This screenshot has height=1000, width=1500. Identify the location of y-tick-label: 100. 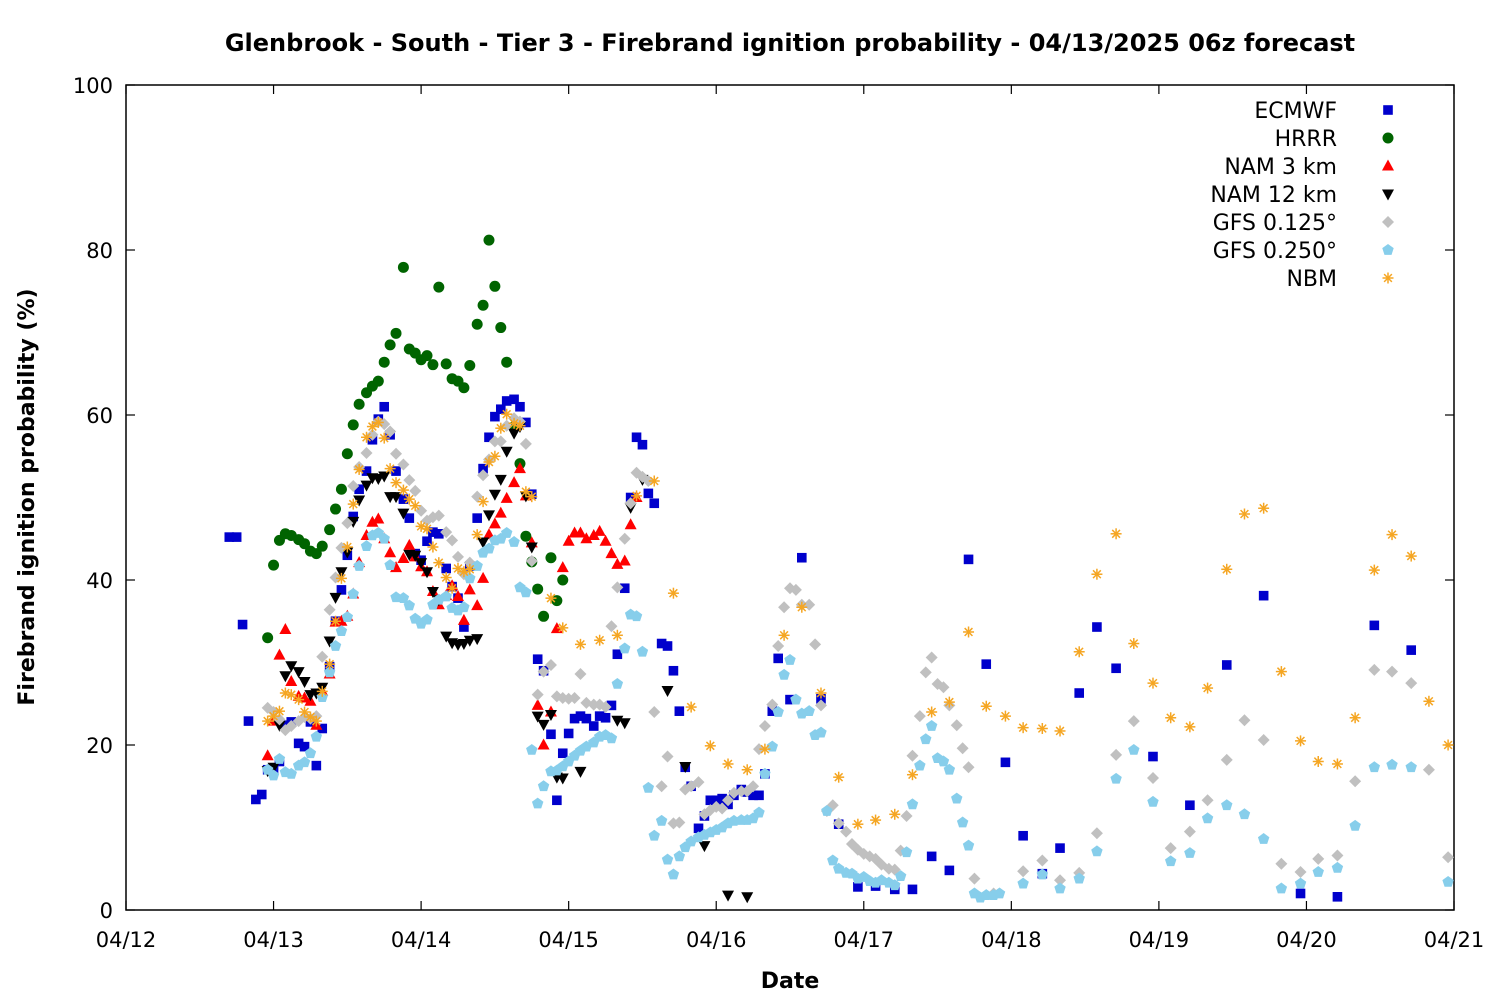
(93, 86).